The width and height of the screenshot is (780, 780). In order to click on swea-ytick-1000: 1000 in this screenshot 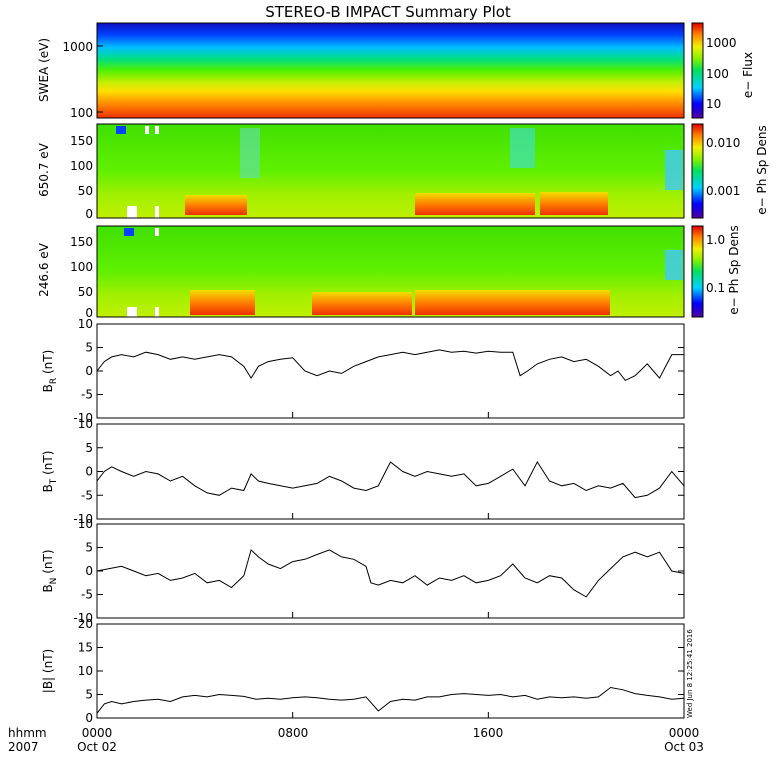, I will do `click(77, 47)`.